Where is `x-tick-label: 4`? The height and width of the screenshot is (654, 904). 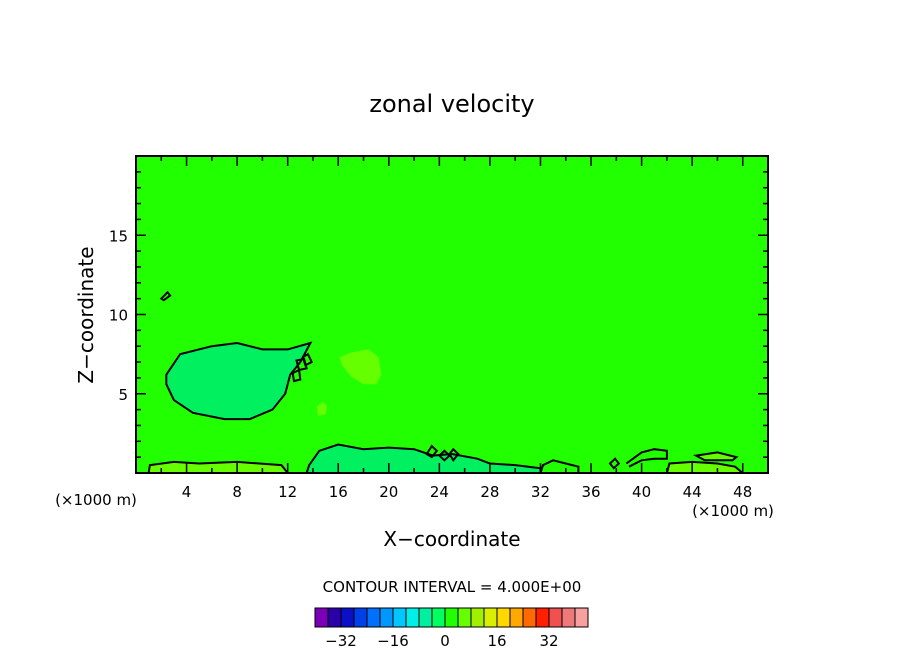
x-tick-label: 4 is located at coordinates (187, 492).